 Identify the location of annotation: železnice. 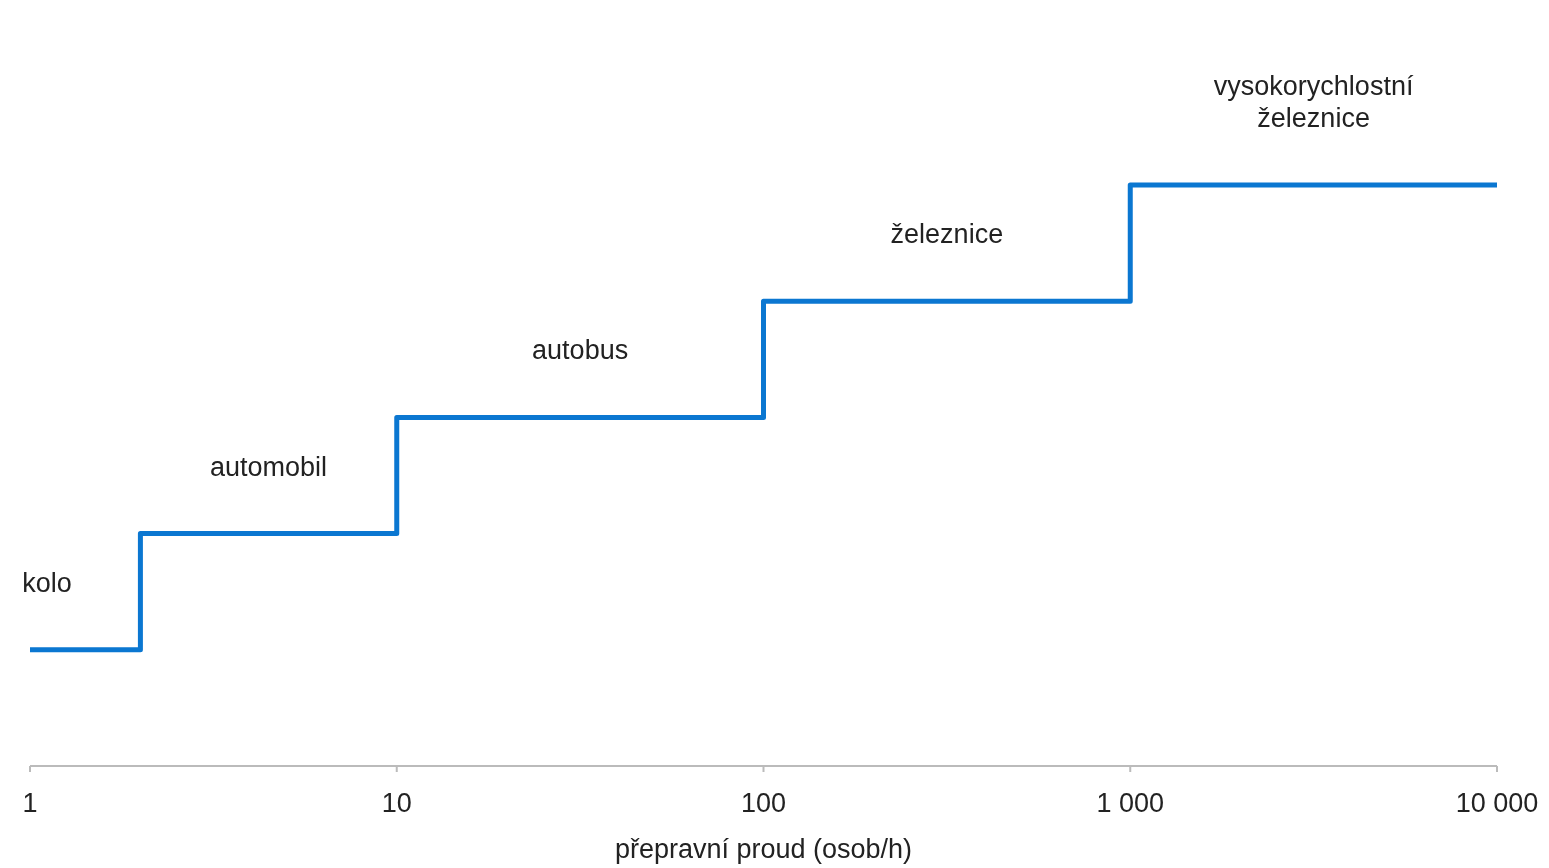
(947, 234).